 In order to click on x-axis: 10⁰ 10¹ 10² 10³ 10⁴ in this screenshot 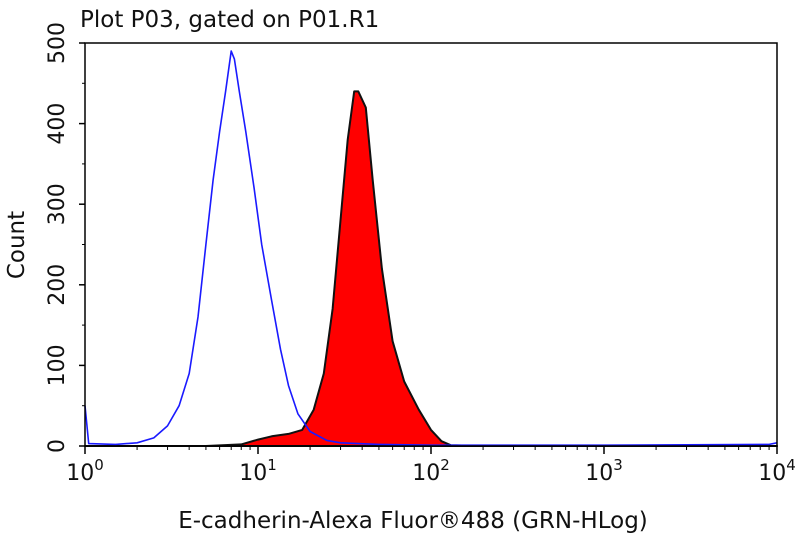, I will do `click(431, 466)`.